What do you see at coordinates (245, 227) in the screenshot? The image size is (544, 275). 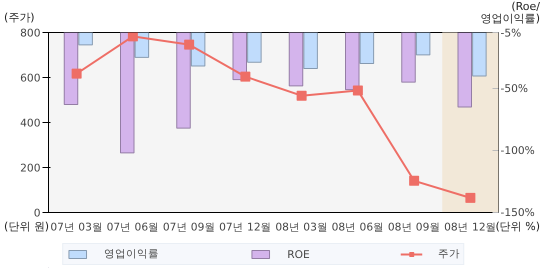 I see `x-tick-label: 07년 12월` at bounding box center [245, 227].